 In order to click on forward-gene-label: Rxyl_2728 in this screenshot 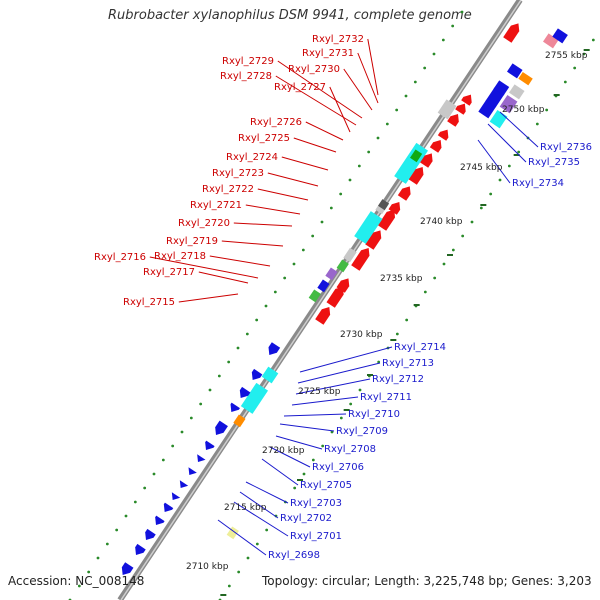, I will do `click(246, 76)`.